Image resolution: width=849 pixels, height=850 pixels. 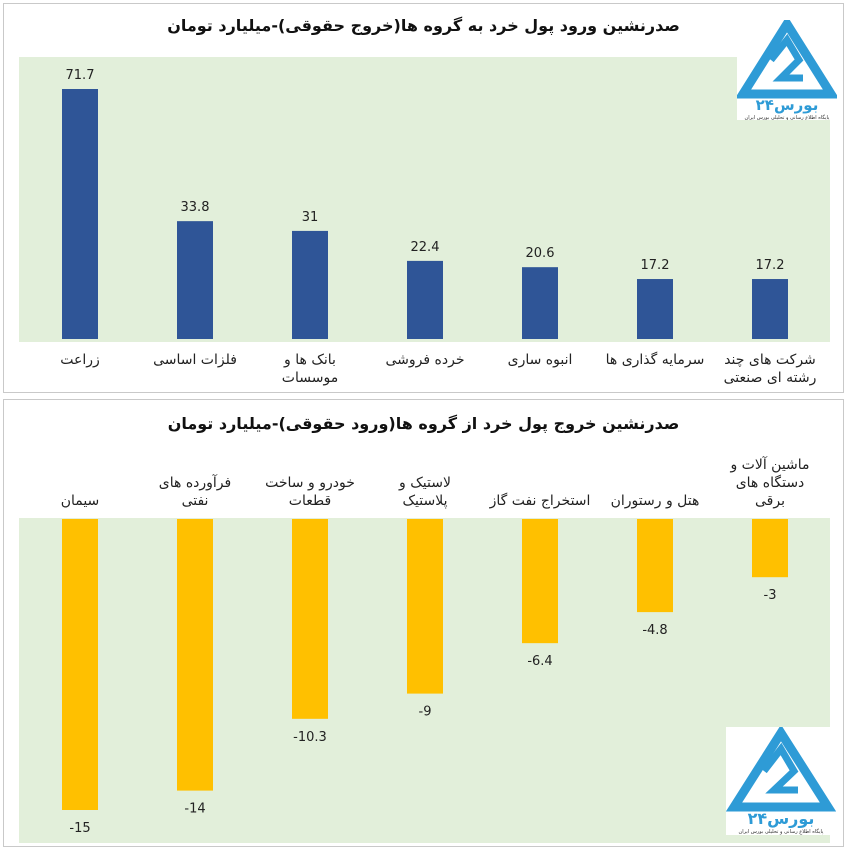 What do you see at coordinates (195, 360) in the screenshot?
I see `inflow-category-label: فلزات اساسی` at bounding box center [195, 360].